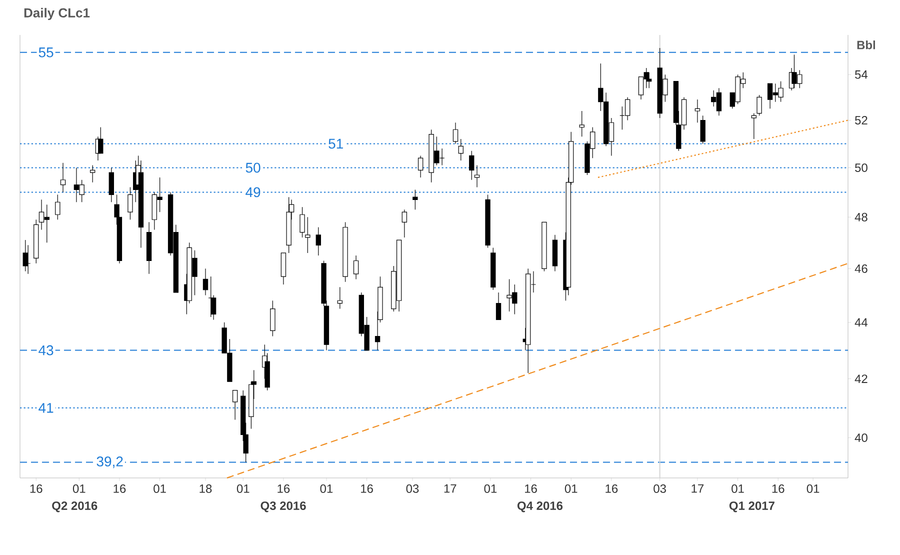 This screenshot has width=900, height=555. Describe the element at coordinates (206, 488) in the screenshot. I see `x-tick-label: 18` at that location.